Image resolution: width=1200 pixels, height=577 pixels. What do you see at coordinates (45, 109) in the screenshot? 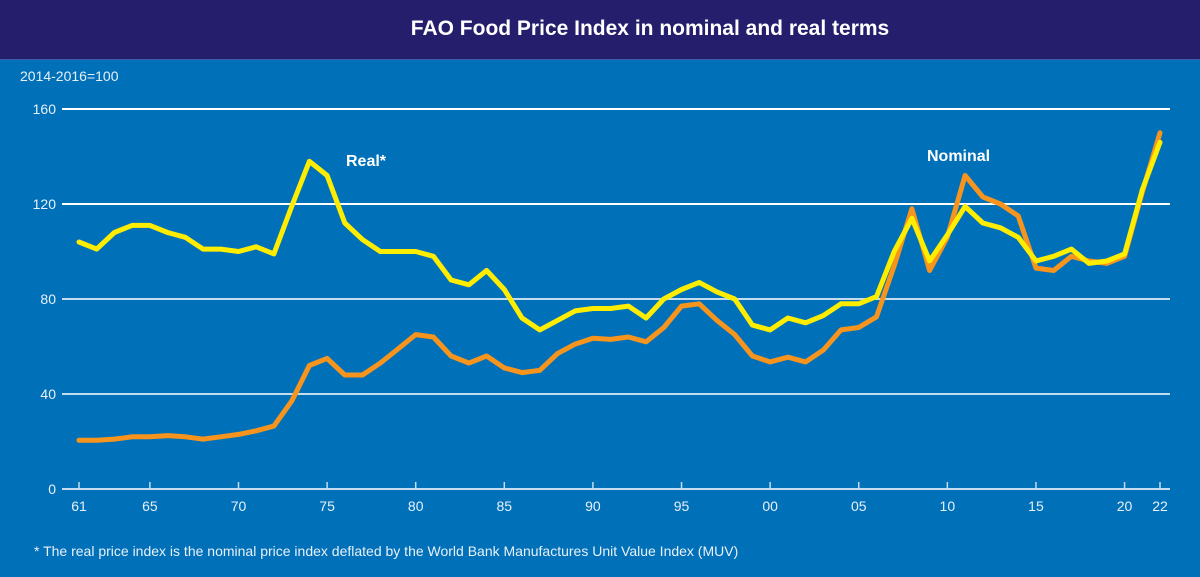
I see `y-tick-label: 160` at bounding box center [45, 109].